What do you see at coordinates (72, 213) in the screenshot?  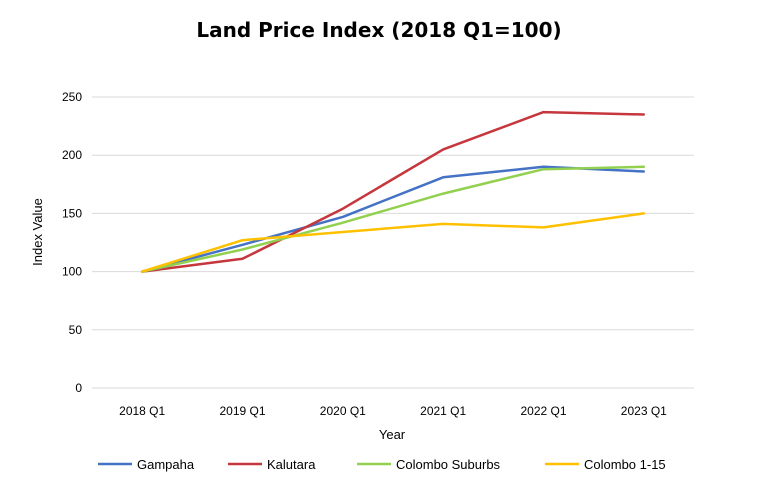 I see `y-tick-label: 150` at bounding box center [72, 213].